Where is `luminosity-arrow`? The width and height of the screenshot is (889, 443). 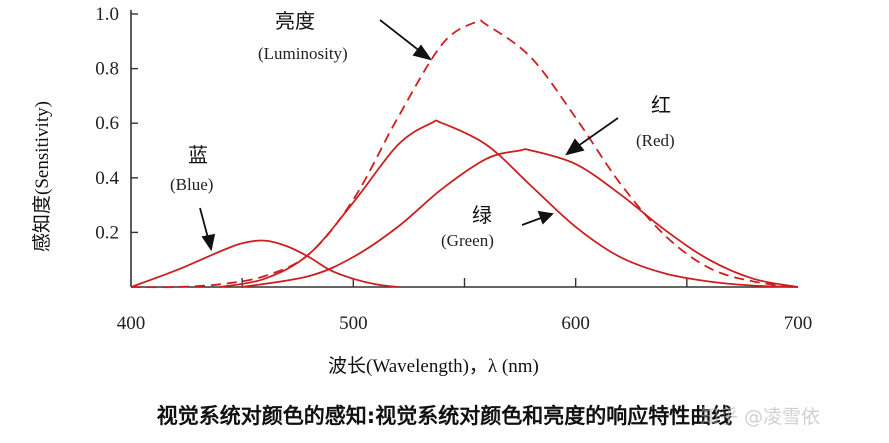
luminosity-arrow is located at coordinates (400, 36).